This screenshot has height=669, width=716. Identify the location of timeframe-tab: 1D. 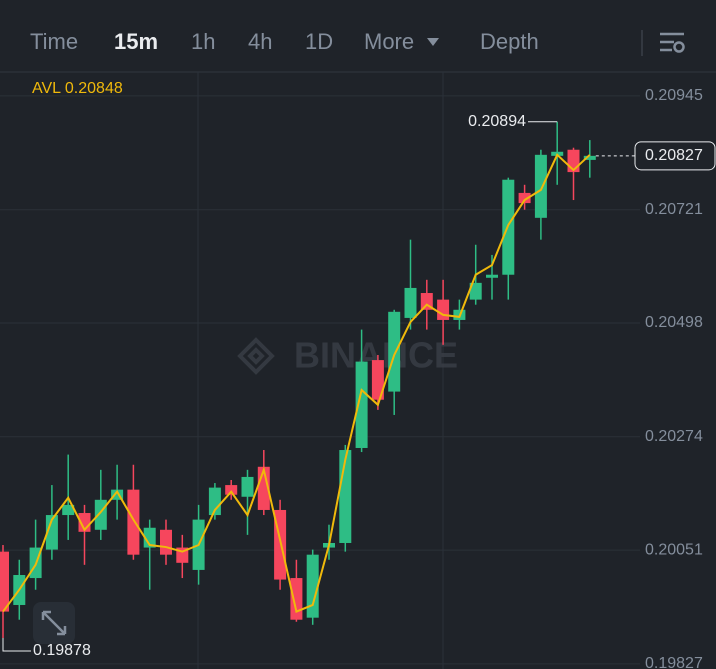
(319, 41).